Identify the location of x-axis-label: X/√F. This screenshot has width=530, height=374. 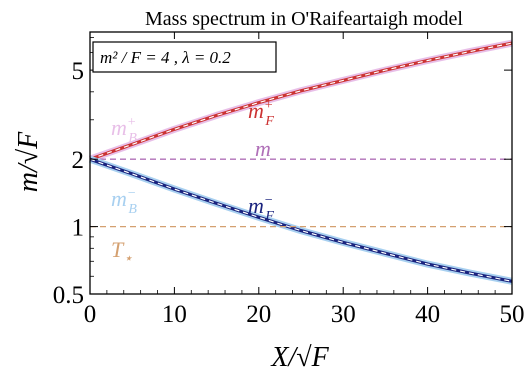
(299, 357).